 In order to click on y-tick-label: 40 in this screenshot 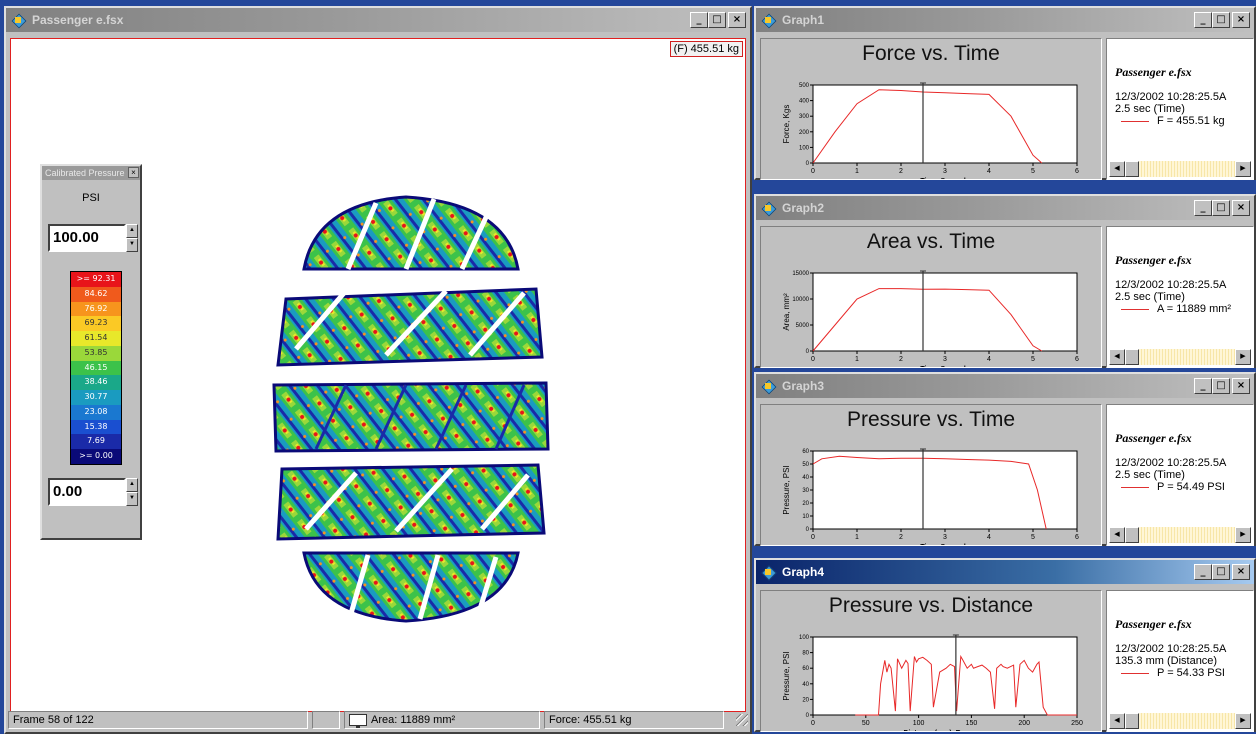, I will do `click(805, 685)`.